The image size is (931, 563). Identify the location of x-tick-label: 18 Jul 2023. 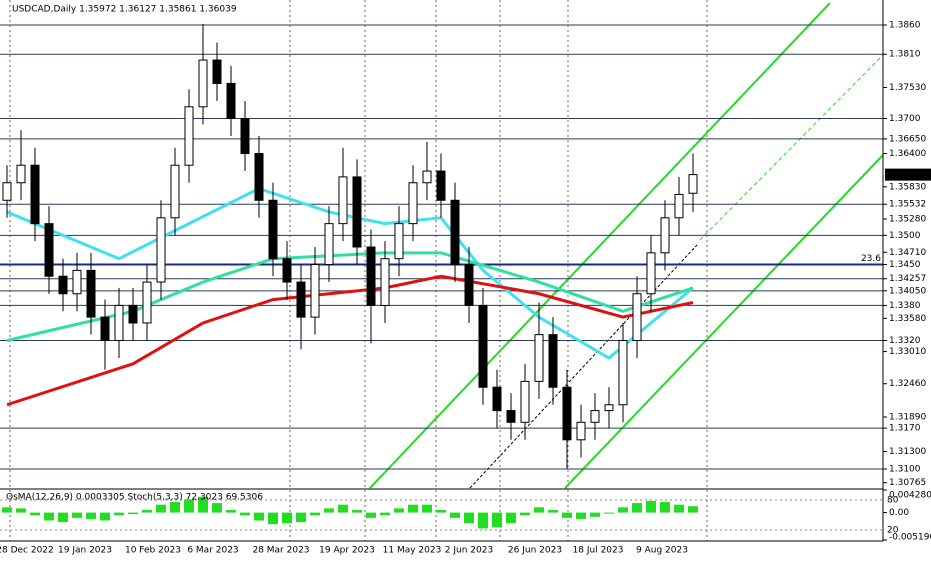
(598, 551).